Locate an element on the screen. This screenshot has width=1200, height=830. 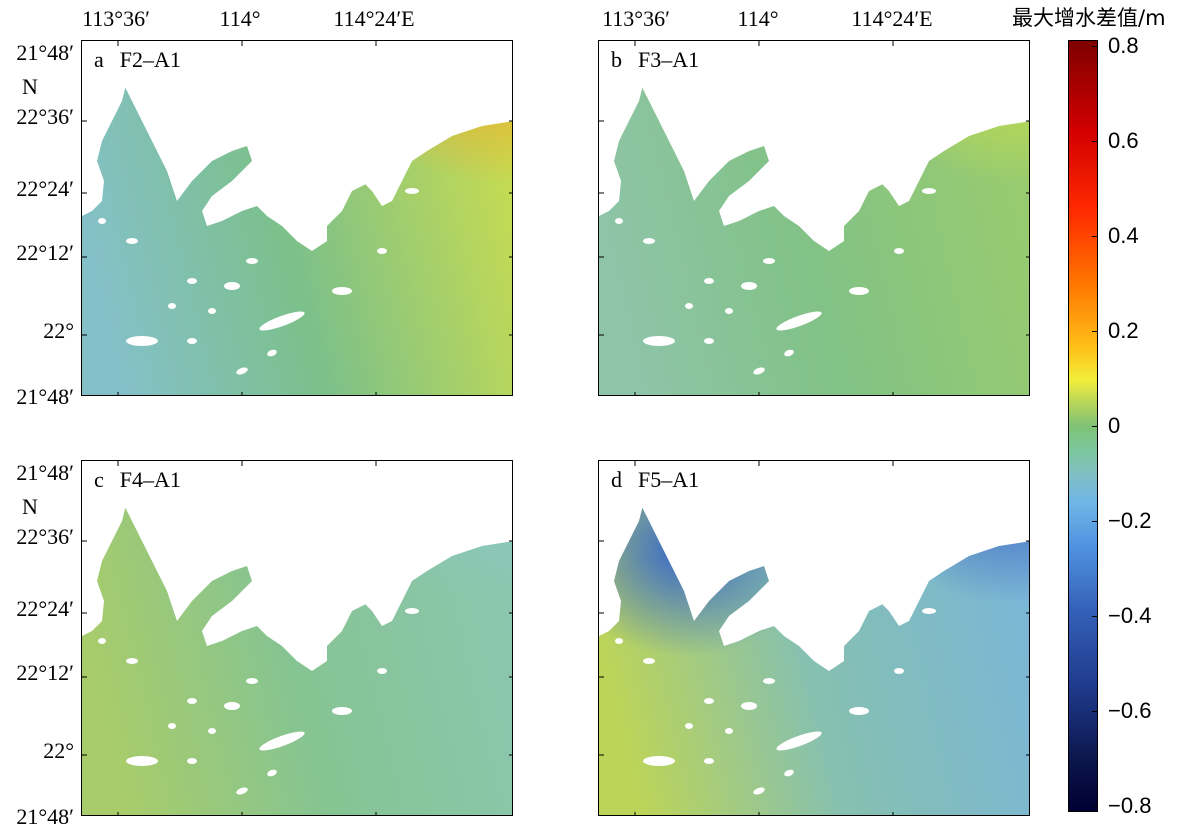
panel-title: F3–A1 is located at coordinates (669, 59).